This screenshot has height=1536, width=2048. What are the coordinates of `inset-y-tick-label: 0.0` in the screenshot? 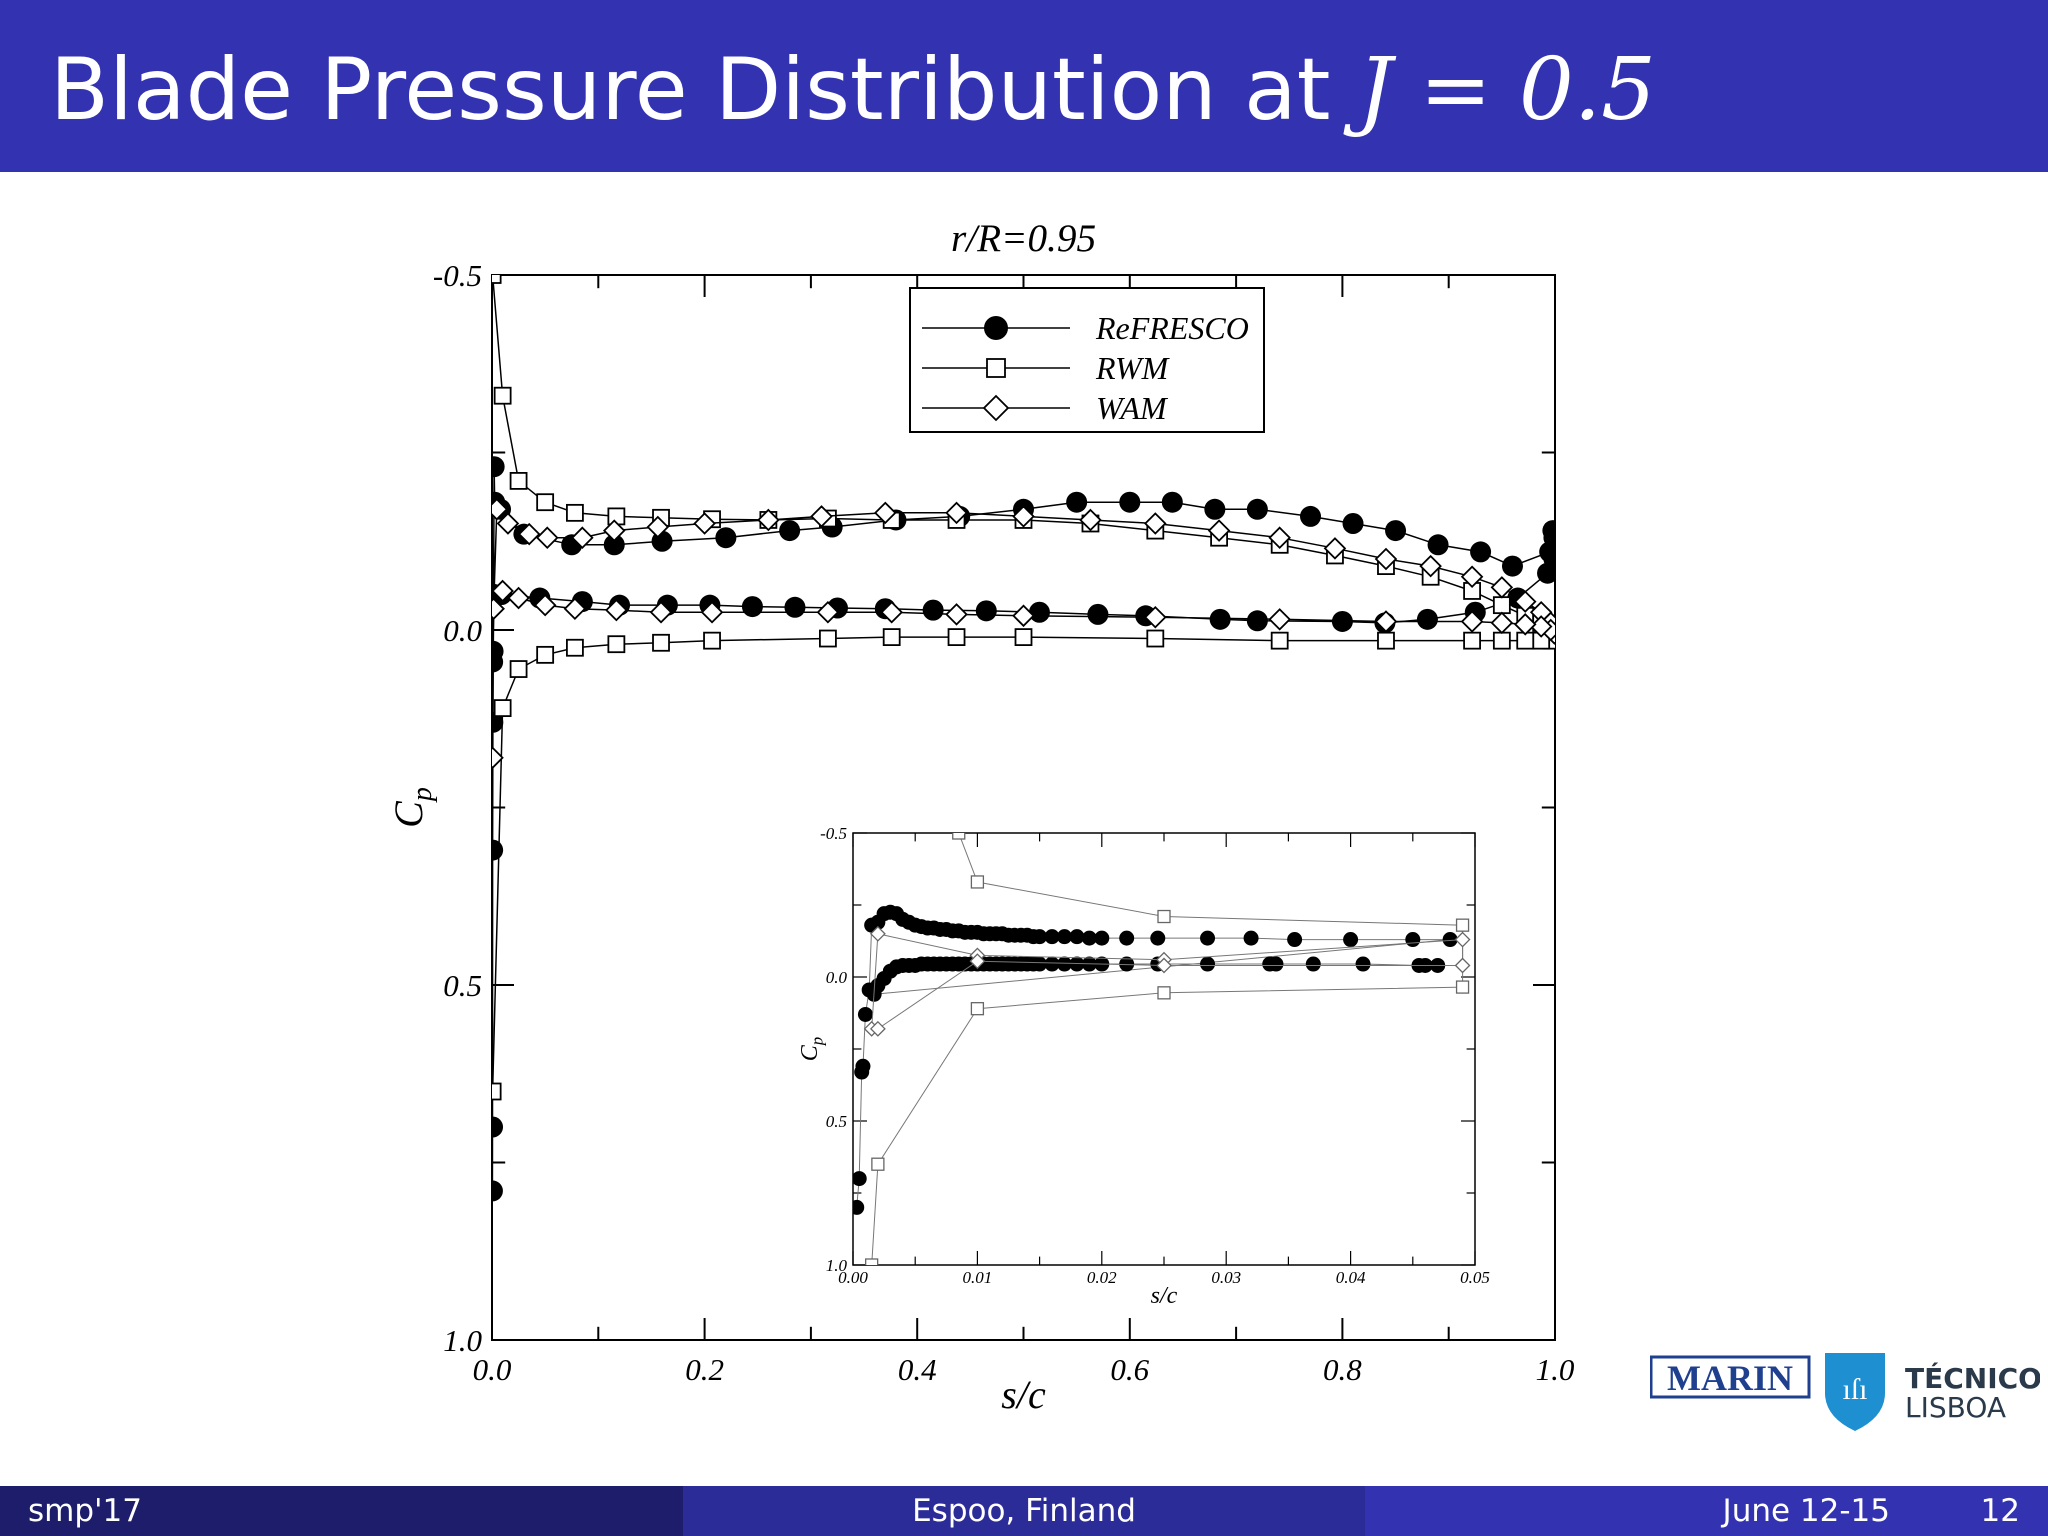 It's located at (837, 977).